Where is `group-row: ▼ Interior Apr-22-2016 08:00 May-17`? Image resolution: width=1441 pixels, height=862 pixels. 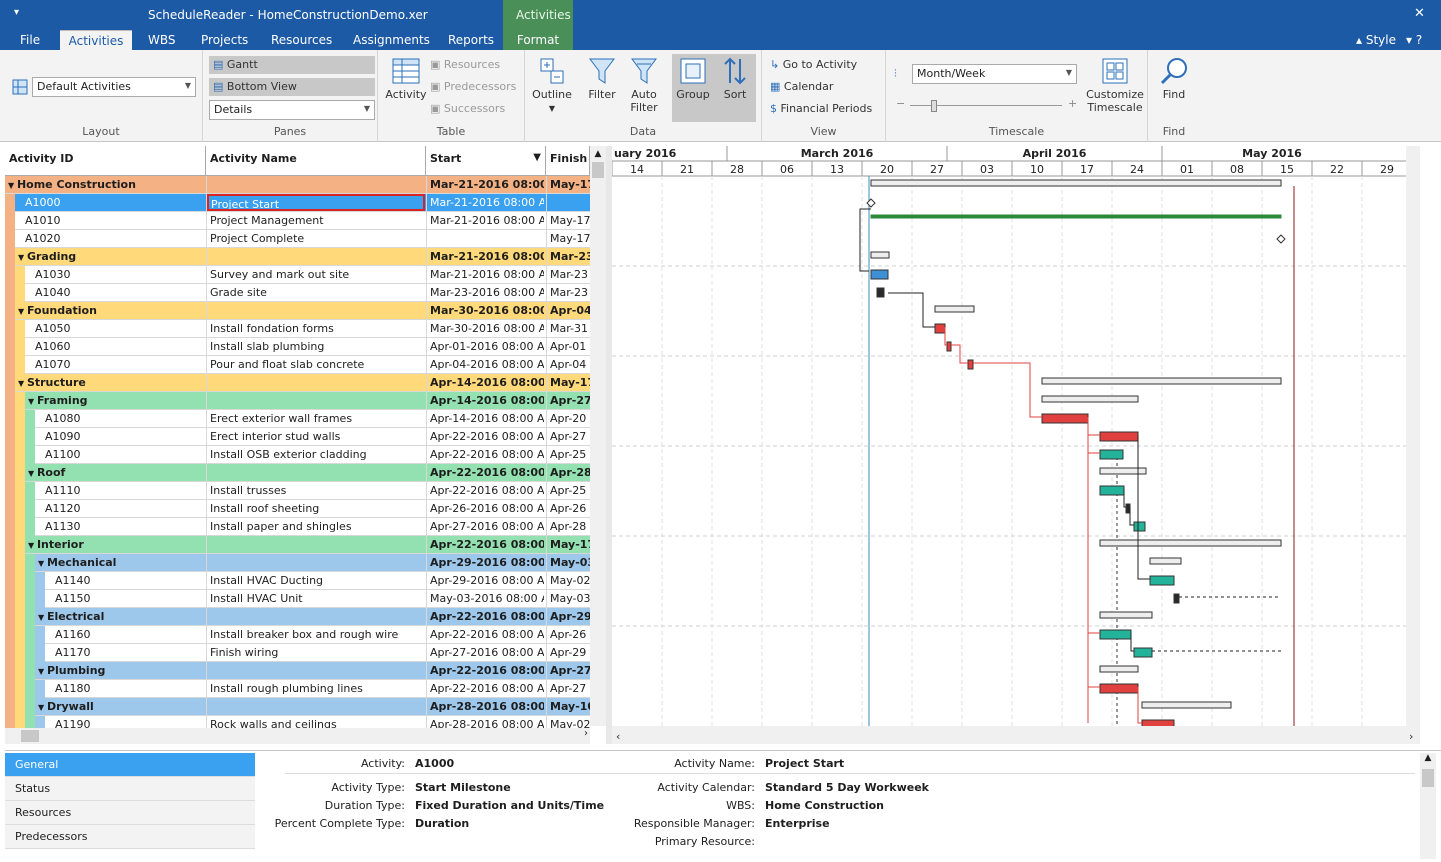
group-row: ▼ Interior Apr-22-2016 08:00 May-17 is located at coordinates (297, 545).